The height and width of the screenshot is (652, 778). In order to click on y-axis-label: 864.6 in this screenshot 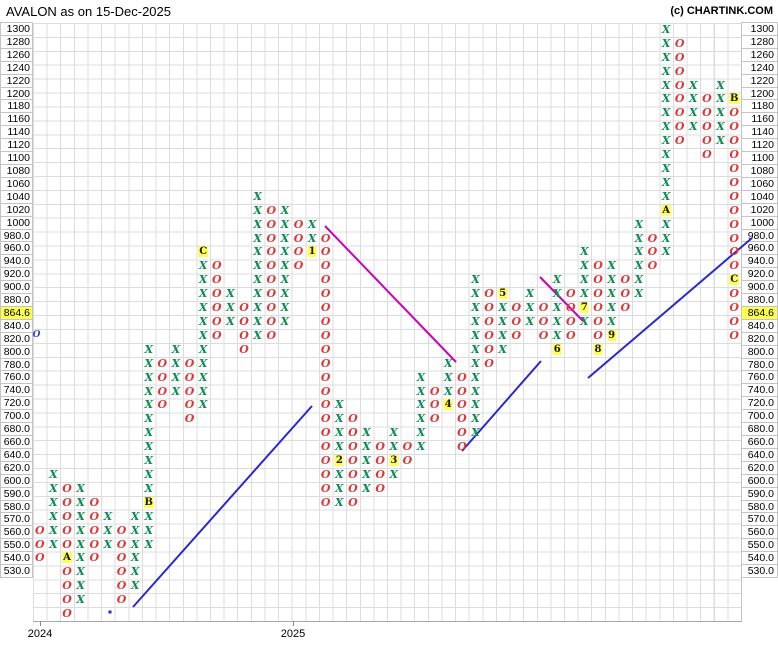, I will do `click(759, 312)`.